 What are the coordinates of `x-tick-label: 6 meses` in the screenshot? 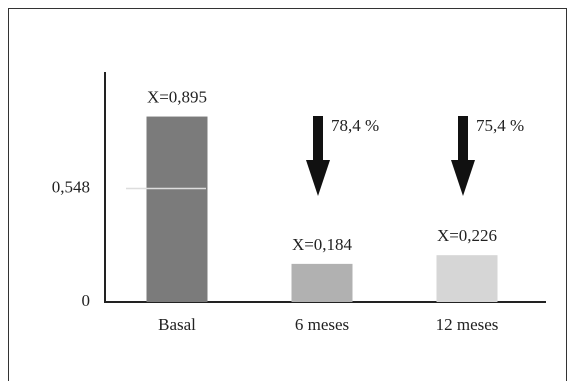 It's located at (322, 324).